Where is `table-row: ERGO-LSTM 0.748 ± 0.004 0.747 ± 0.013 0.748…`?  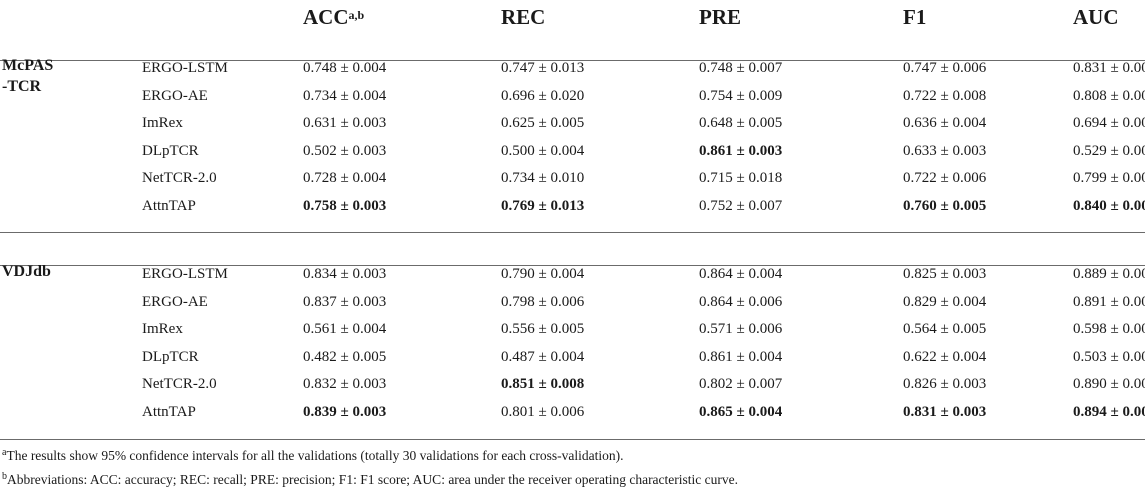 table-row: ERGO-LSTM 0.748 ± 0.004 0.747 ± 0.013 0.748… is located at coordinates (572, 68).